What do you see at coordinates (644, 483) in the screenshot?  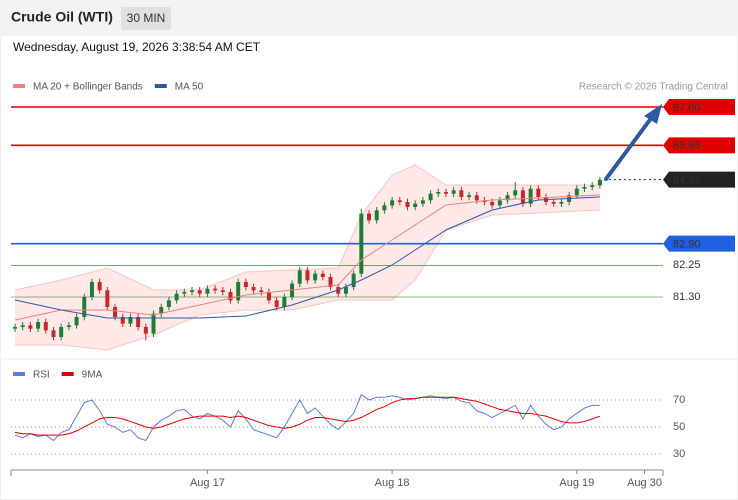 I see `x-tick-label: Aug 30` at bounding box center [644, 483].